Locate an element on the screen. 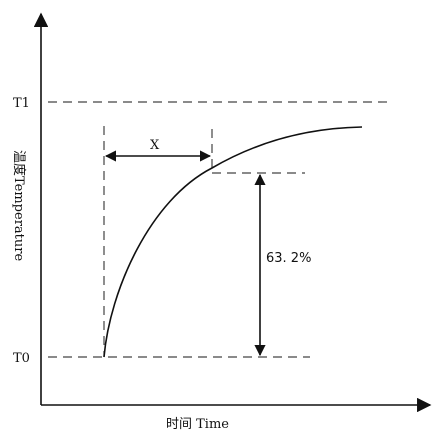 The height and width of the screenshot is (434, 435). x-label: X is located at coordinates (155, 145).